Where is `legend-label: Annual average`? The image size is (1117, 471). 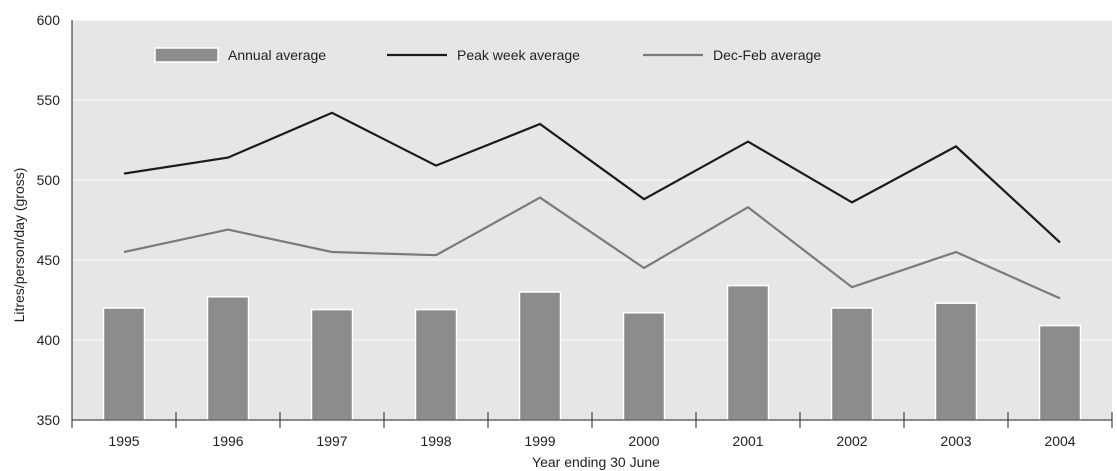
legend-label: Annual average is located at coordinates (277, 55).